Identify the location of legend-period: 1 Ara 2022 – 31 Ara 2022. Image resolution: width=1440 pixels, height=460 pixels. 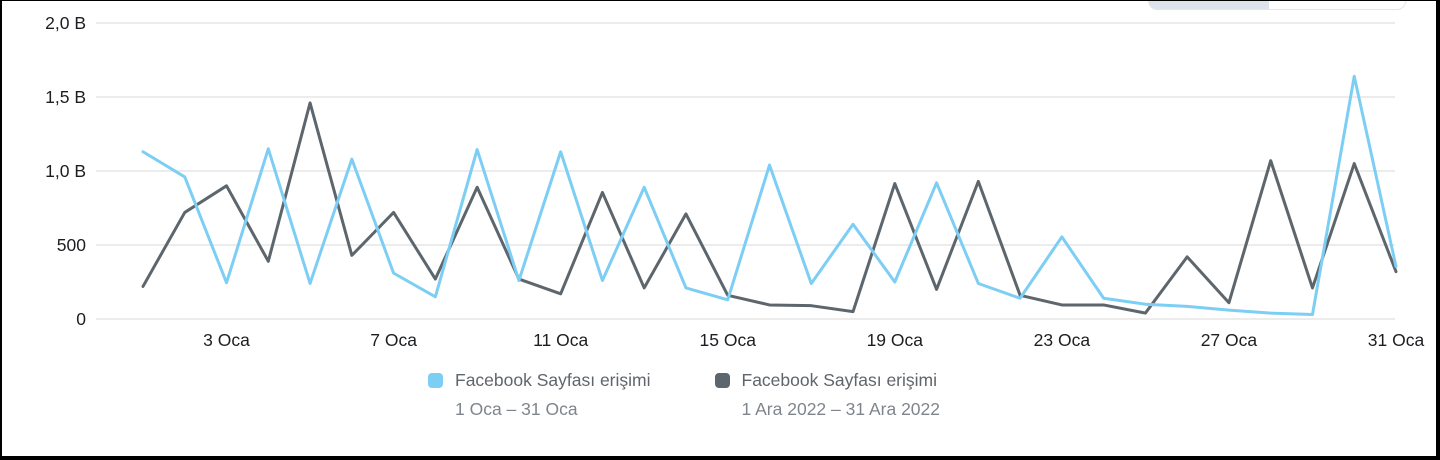
(841, 409).